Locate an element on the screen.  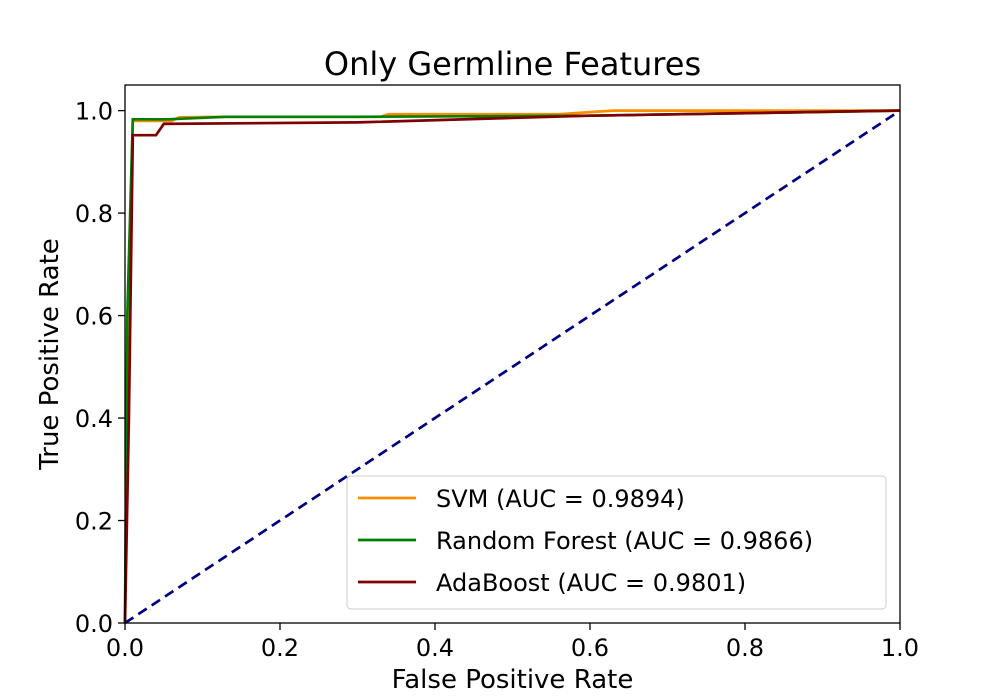
y-tick-label: 0.4 is located at coordinates (94, 419).